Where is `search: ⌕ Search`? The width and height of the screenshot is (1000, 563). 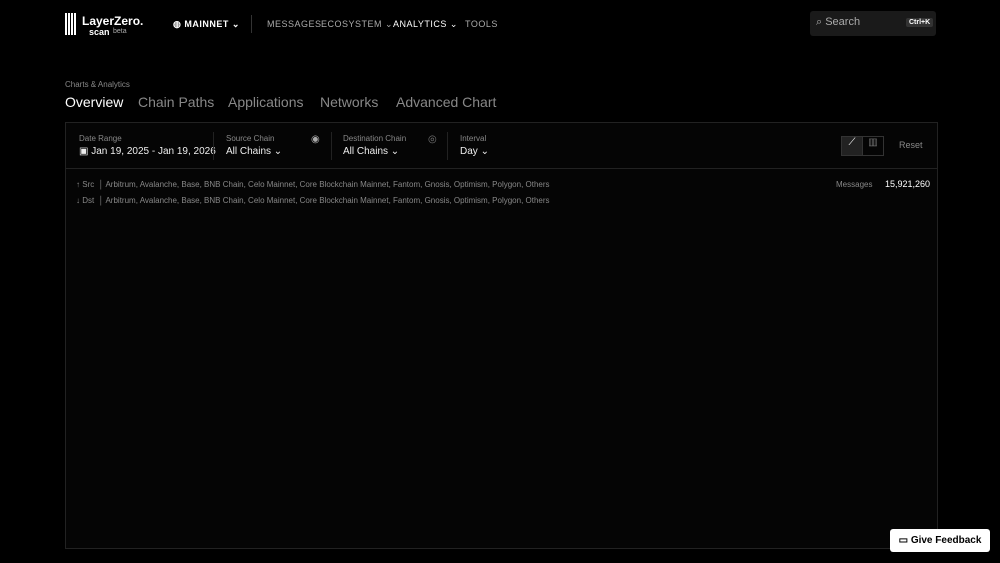
search: ⌕ Search is located at coordinates (838, 22).